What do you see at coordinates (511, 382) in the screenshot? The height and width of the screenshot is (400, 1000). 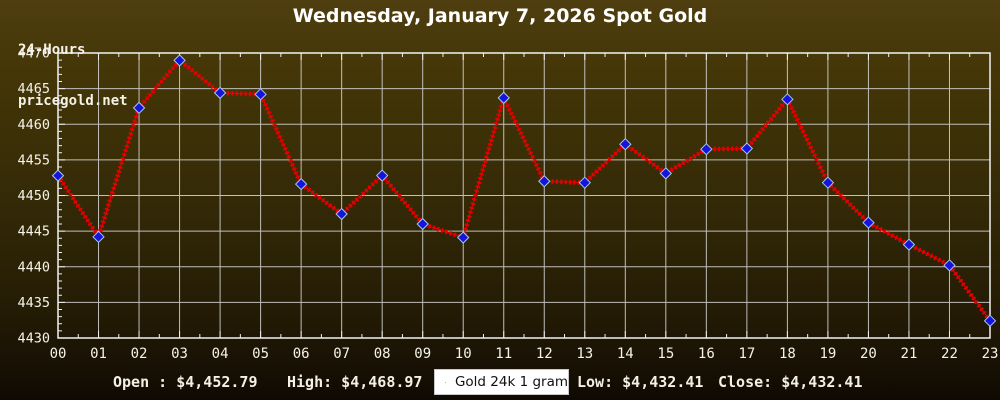 I see `legend-label: Gold 24k 1 gram` at bounding box center [511, 382].